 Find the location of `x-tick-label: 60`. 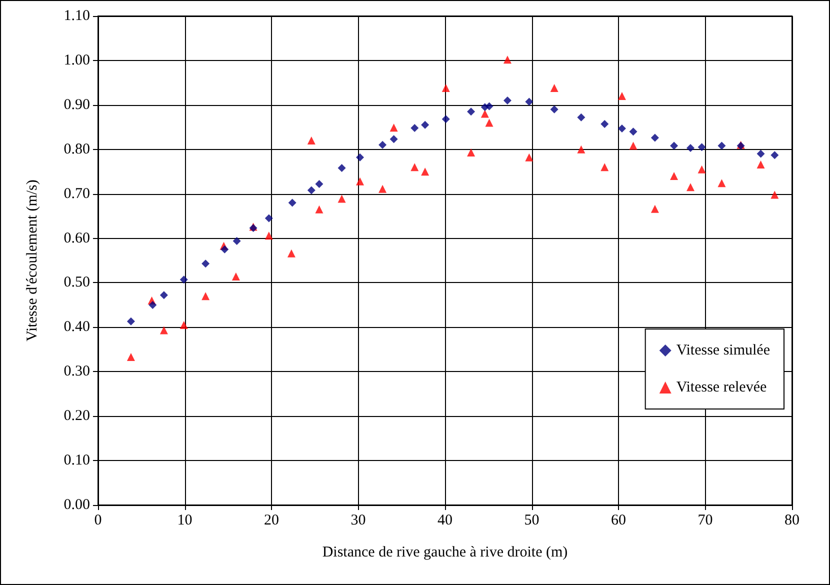

x-tick-label: 60 is located at coordinates (618, 520).